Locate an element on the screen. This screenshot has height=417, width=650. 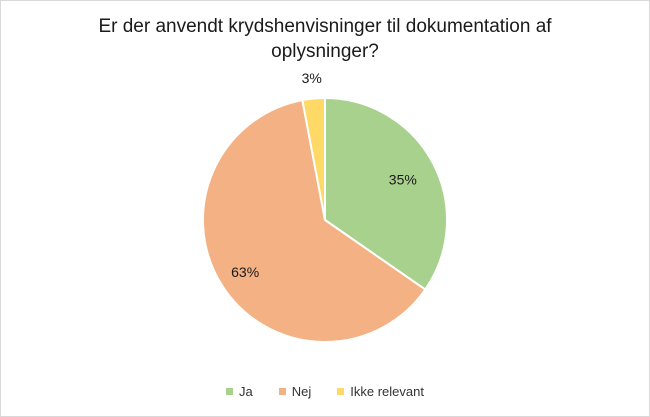
legend-label-nej: Nej is located at coordinates (301, 391).